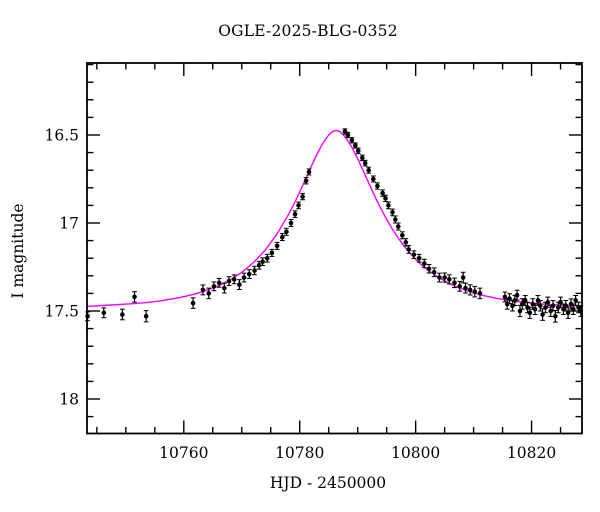  I want to click on x-axis-label: HJD - 2450000, so click(328, 483).